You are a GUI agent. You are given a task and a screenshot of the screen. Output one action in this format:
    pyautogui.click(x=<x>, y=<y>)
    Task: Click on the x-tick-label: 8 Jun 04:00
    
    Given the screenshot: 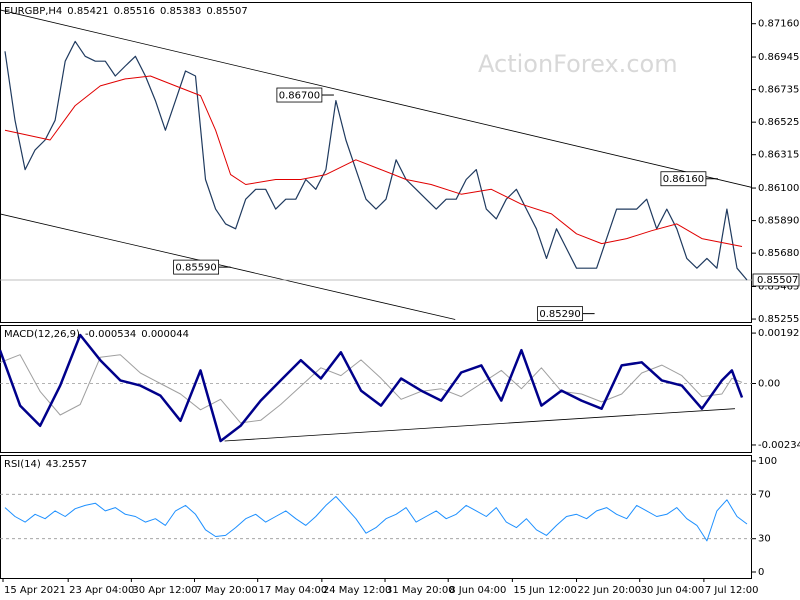 What is the action you would take?
    pyautogui.click(x=477, y=590)
    